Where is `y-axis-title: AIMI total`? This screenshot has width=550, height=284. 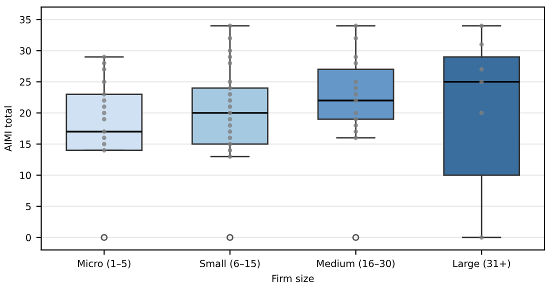 y-axis-title: AIMI total is located at coordinates (8, 129).